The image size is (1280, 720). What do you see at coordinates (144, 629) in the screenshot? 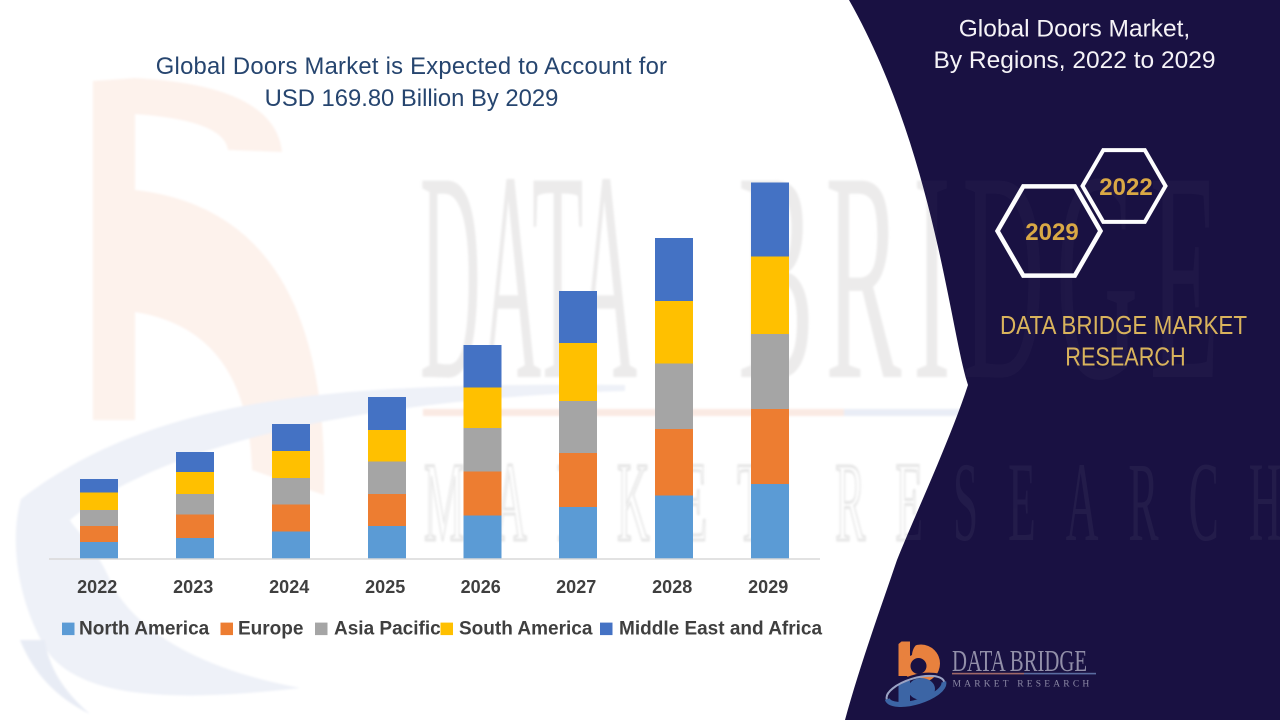
I see `svg-text: North America` at bounding box center [144, 629].